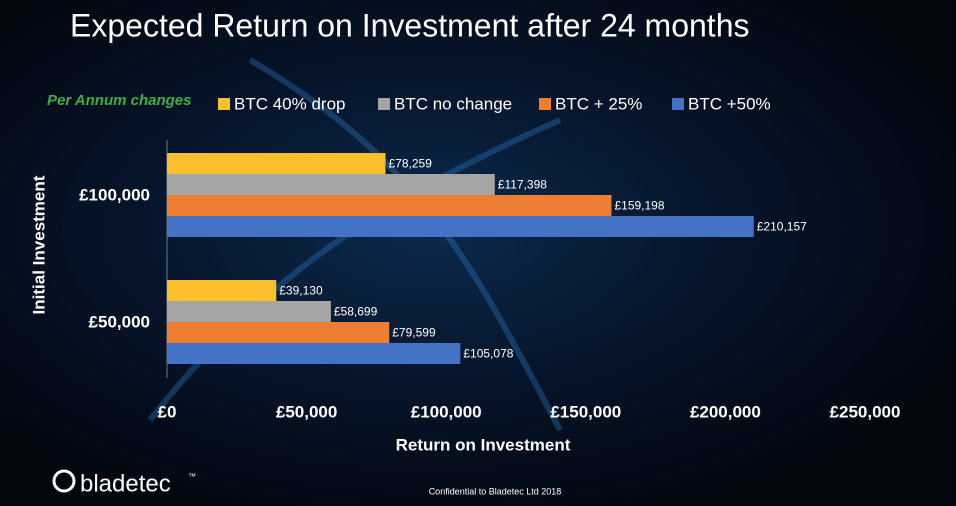 This screenshot has width=956, height=506. I want to click on value-label: £58,699, so click(356, 312).